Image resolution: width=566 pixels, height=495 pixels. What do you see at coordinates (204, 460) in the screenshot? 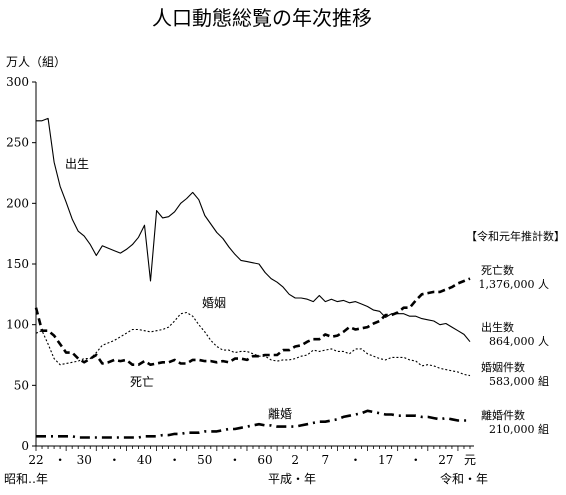
I see `x-tick-label: 50` at bounding box center [204, 460].